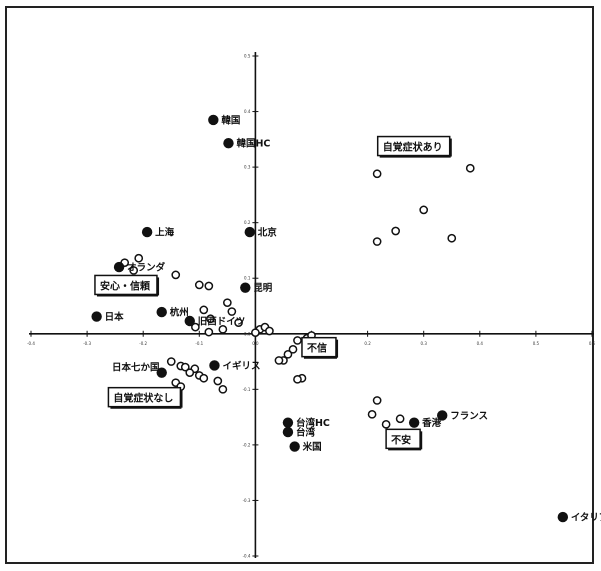 The width and height of the screenshot is (601, 571). I want to click on y-tick-label: 0.5, so click(247, 56).